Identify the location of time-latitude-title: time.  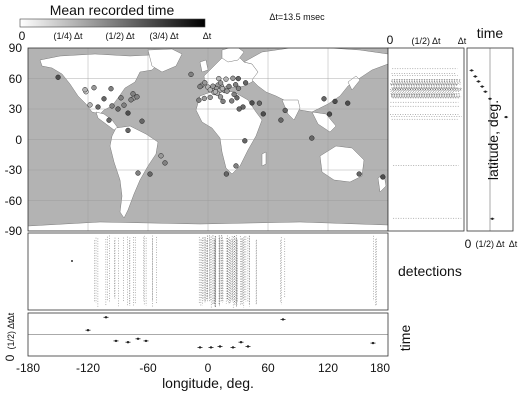
(490, 33).